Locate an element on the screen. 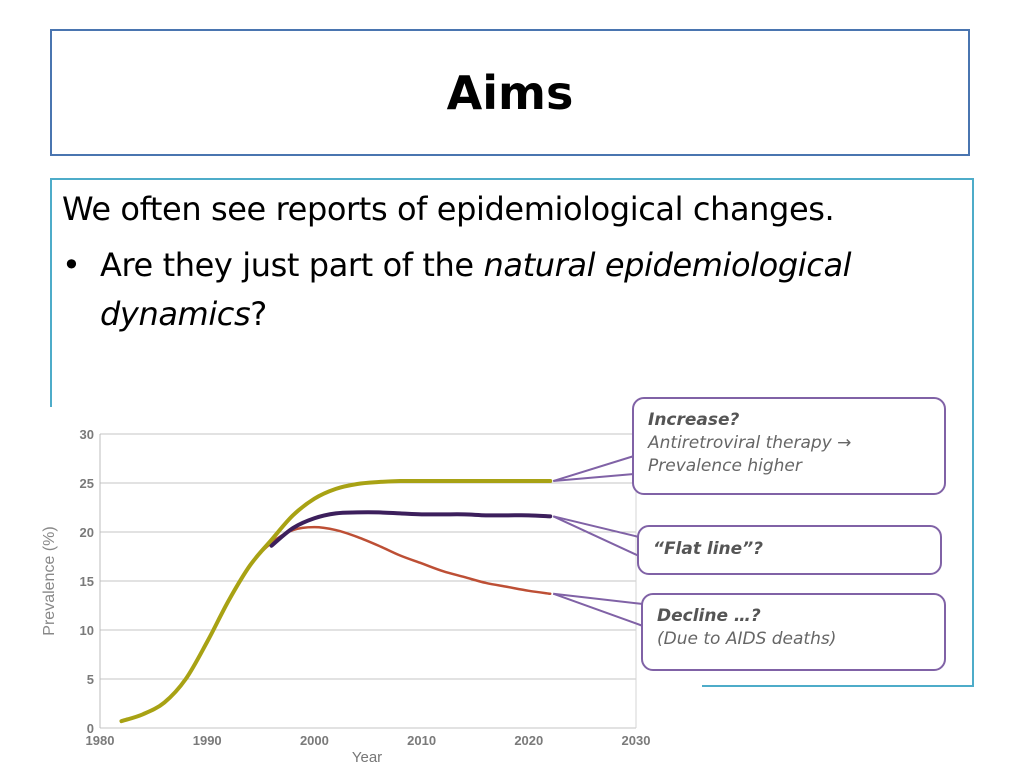  x-tick-label: 2010 is located at coordinates (421, 740).